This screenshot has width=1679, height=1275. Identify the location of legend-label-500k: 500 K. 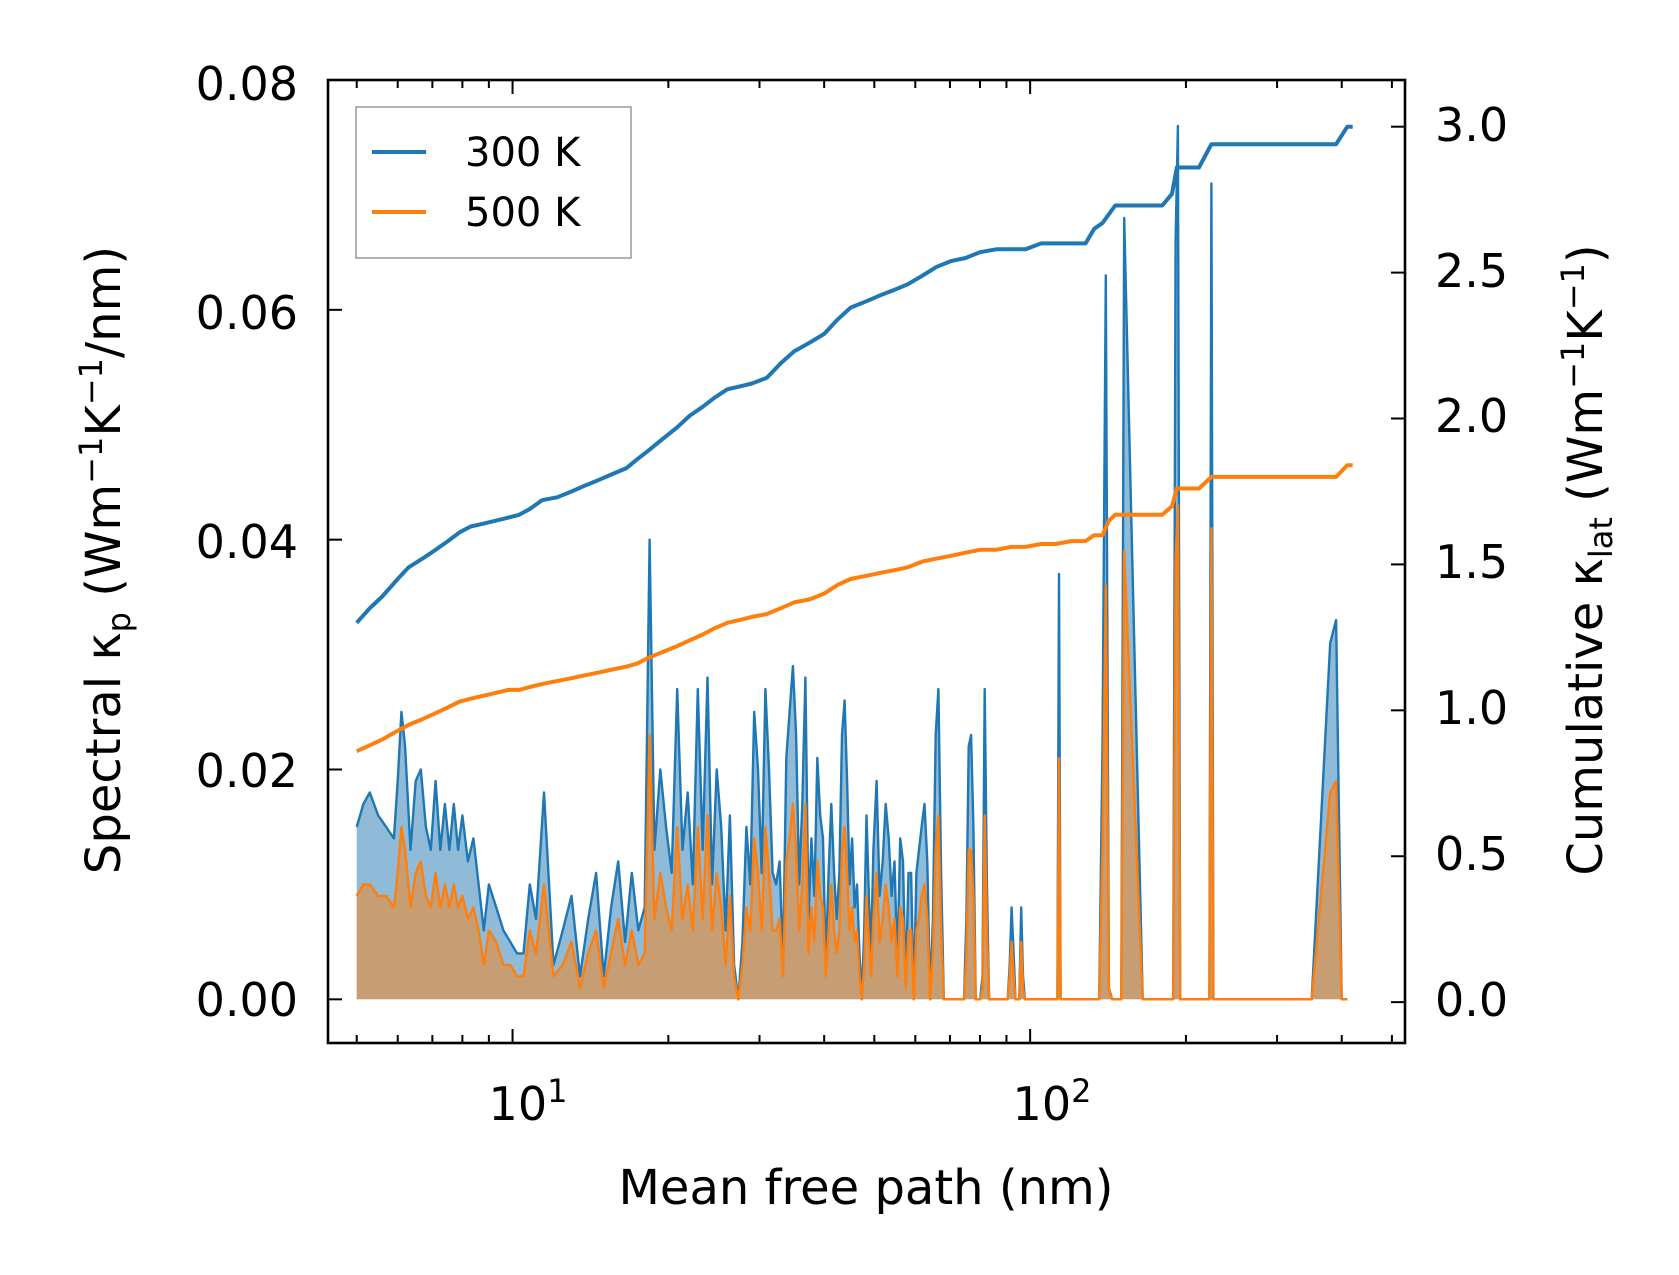
(523, 213).